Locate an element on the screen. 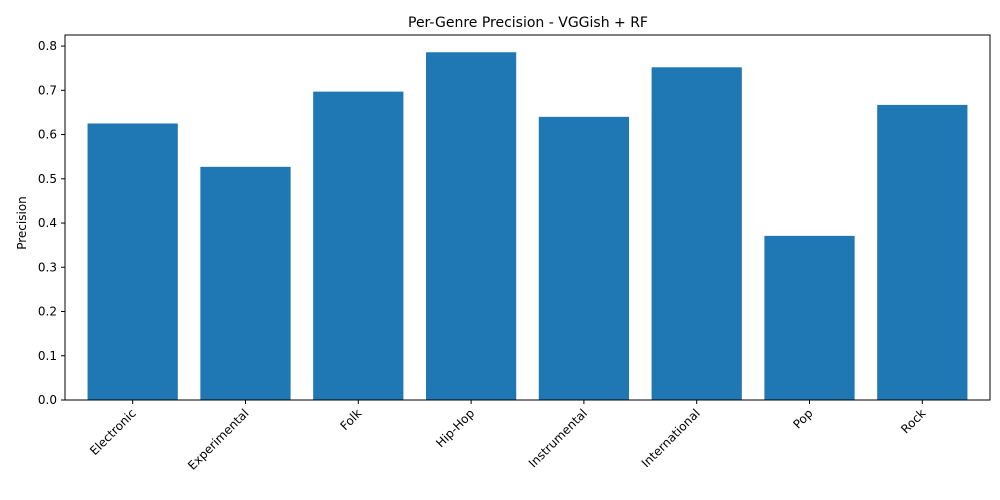  bar-international is located at coordinates (696, 234).